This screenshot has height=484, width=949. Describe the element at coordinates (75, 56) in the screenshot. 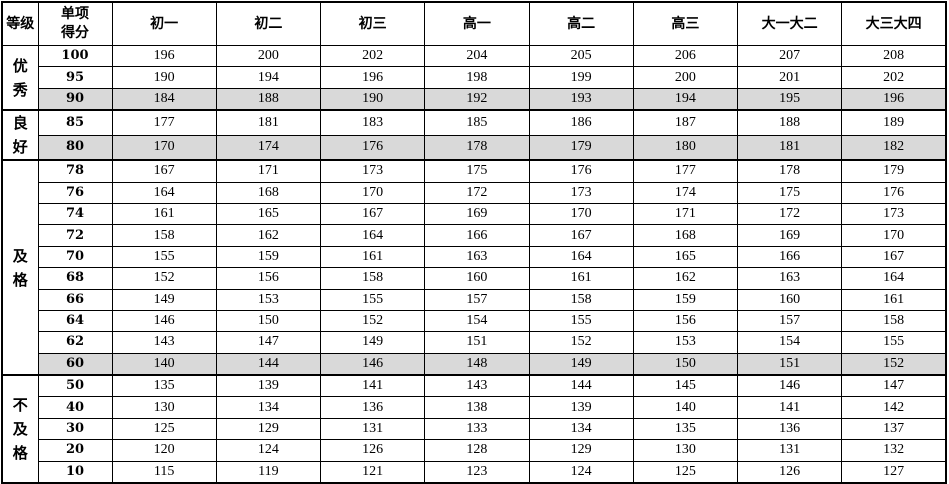

I see `score-cell: 100` at that location.